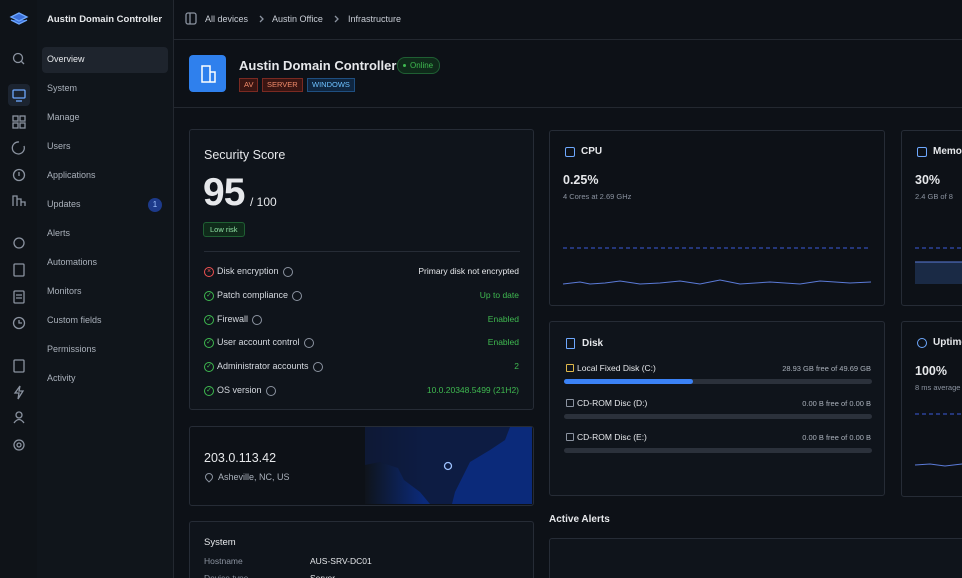  What do you see at coordinates (62, 88) in the screenshot?
I see `nav-item: System` at bounding box center [62, 88].